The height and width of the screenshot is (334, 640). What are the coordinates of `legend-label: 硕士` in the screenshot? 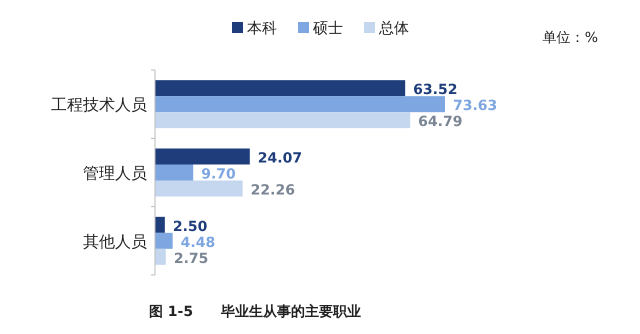 It's located at (327, 28).